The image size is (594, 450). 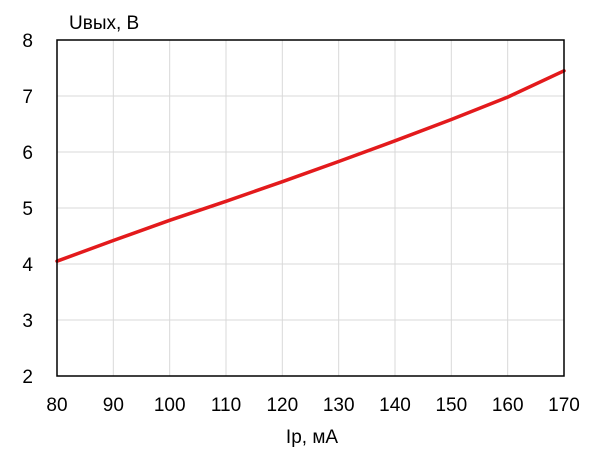 What do you see at coordinates (282, 405) in the screenshot?
I see `x-tick-label: 120` at bounding box center [282, 405].